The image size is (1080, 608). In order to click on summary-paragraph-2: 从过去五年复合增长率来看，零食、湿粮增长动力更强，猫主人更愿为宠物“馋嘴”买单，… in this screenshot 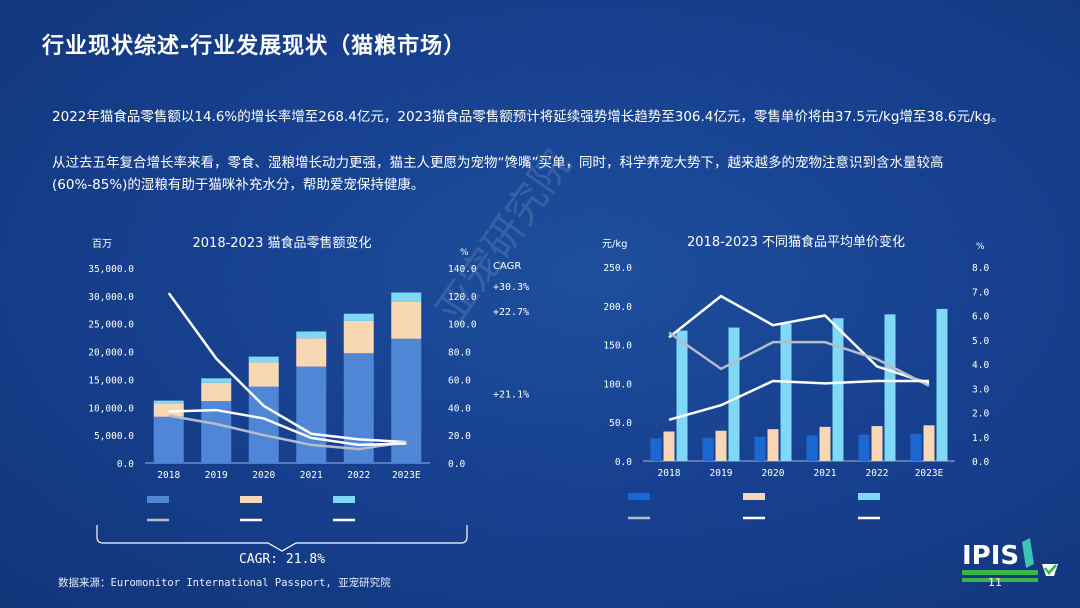, I will do `click(498, 174)`.